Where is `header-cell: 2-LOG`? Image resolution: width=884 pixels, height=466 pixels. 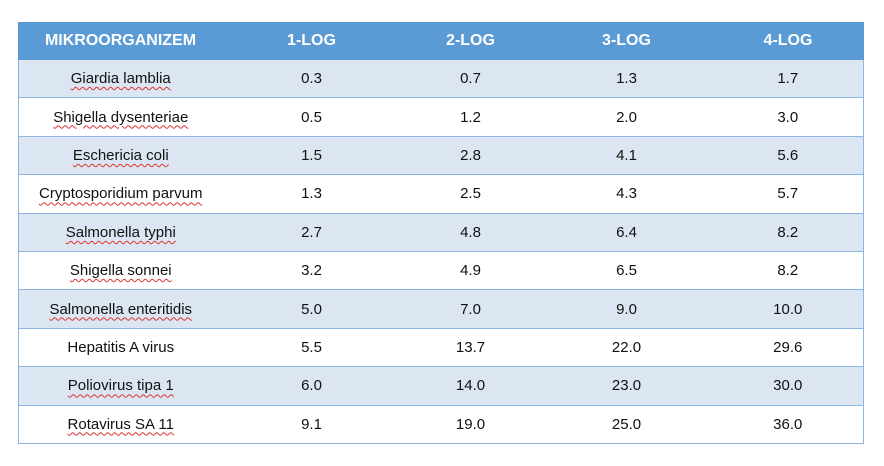 header-cell: 2-LOG is located at coordinates (470, 41).